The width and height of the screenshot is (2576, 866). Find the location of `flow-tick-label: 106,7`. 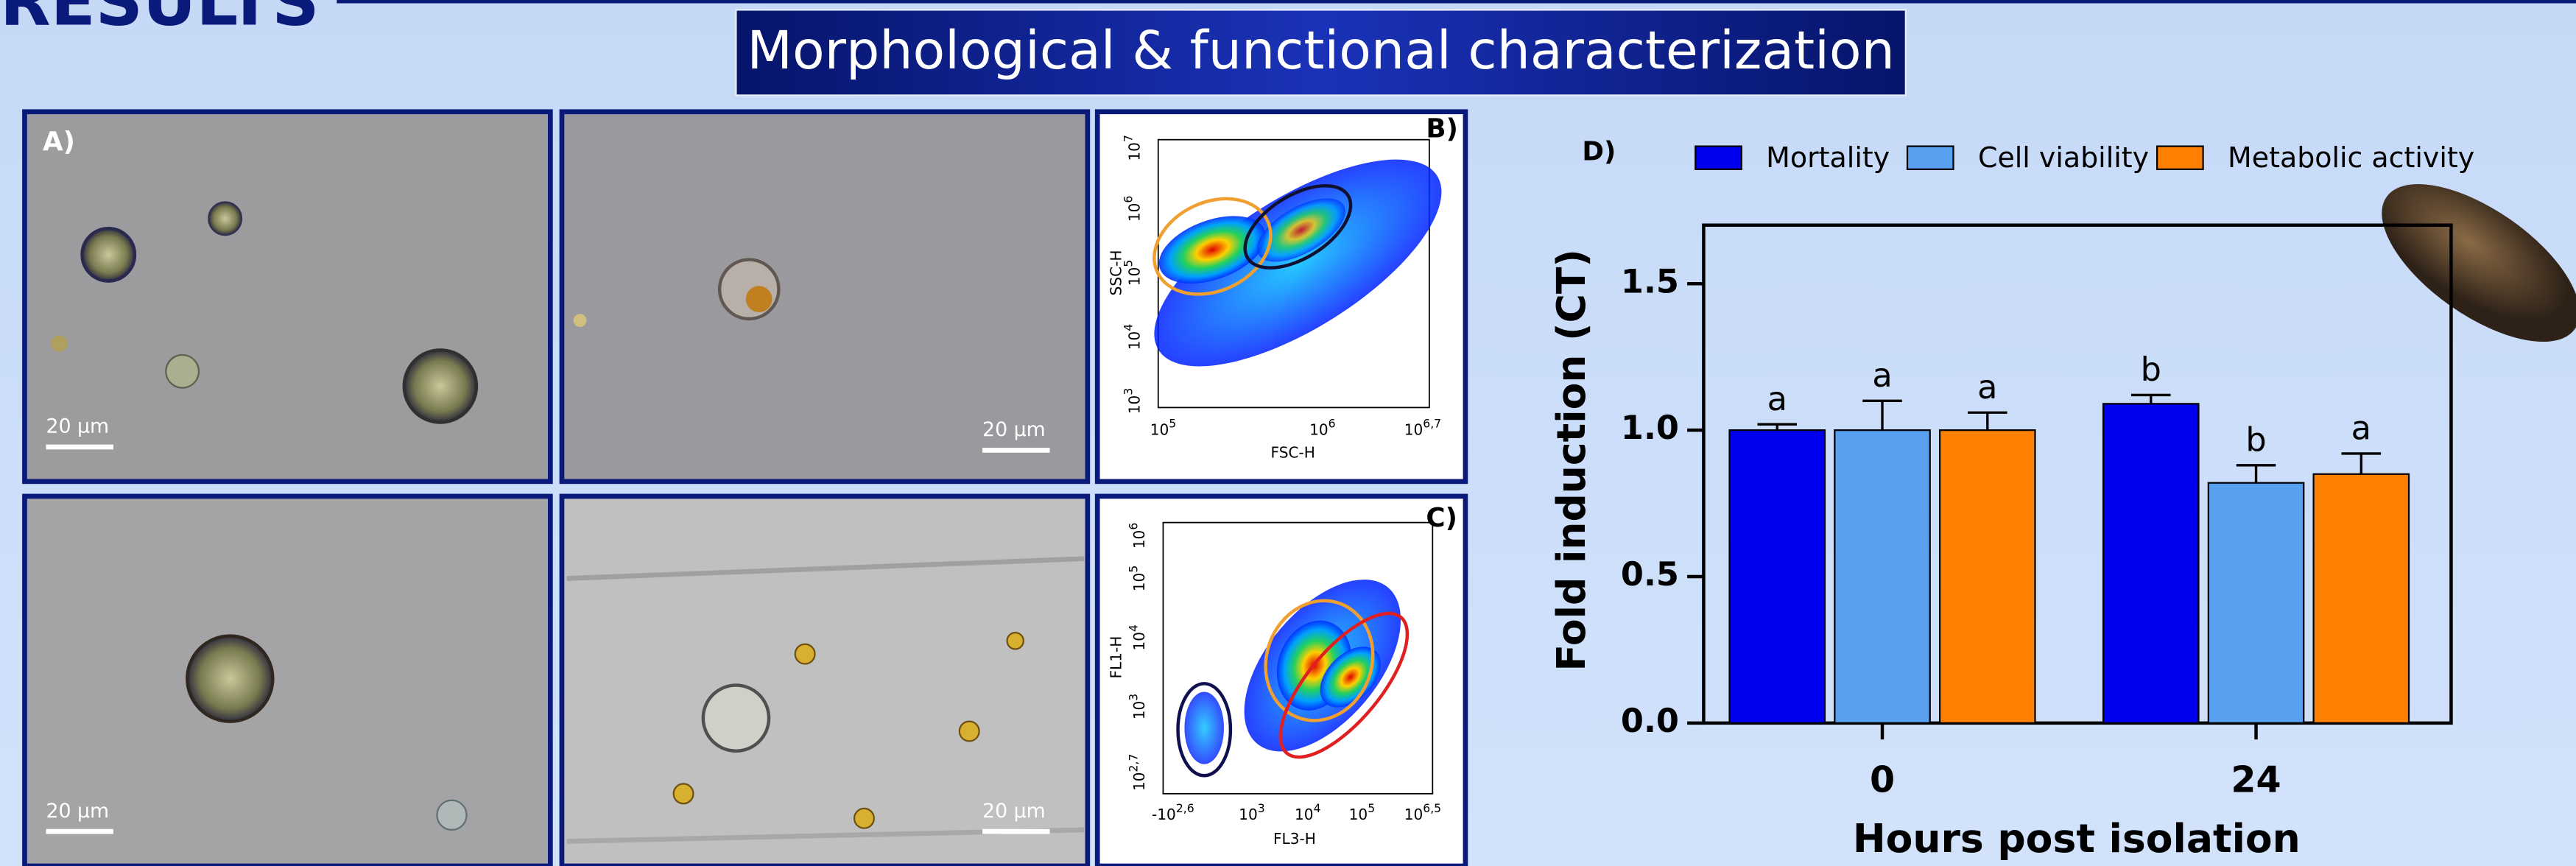

flow-tick-label: 106,7 is located at coordinates (1422, 427).